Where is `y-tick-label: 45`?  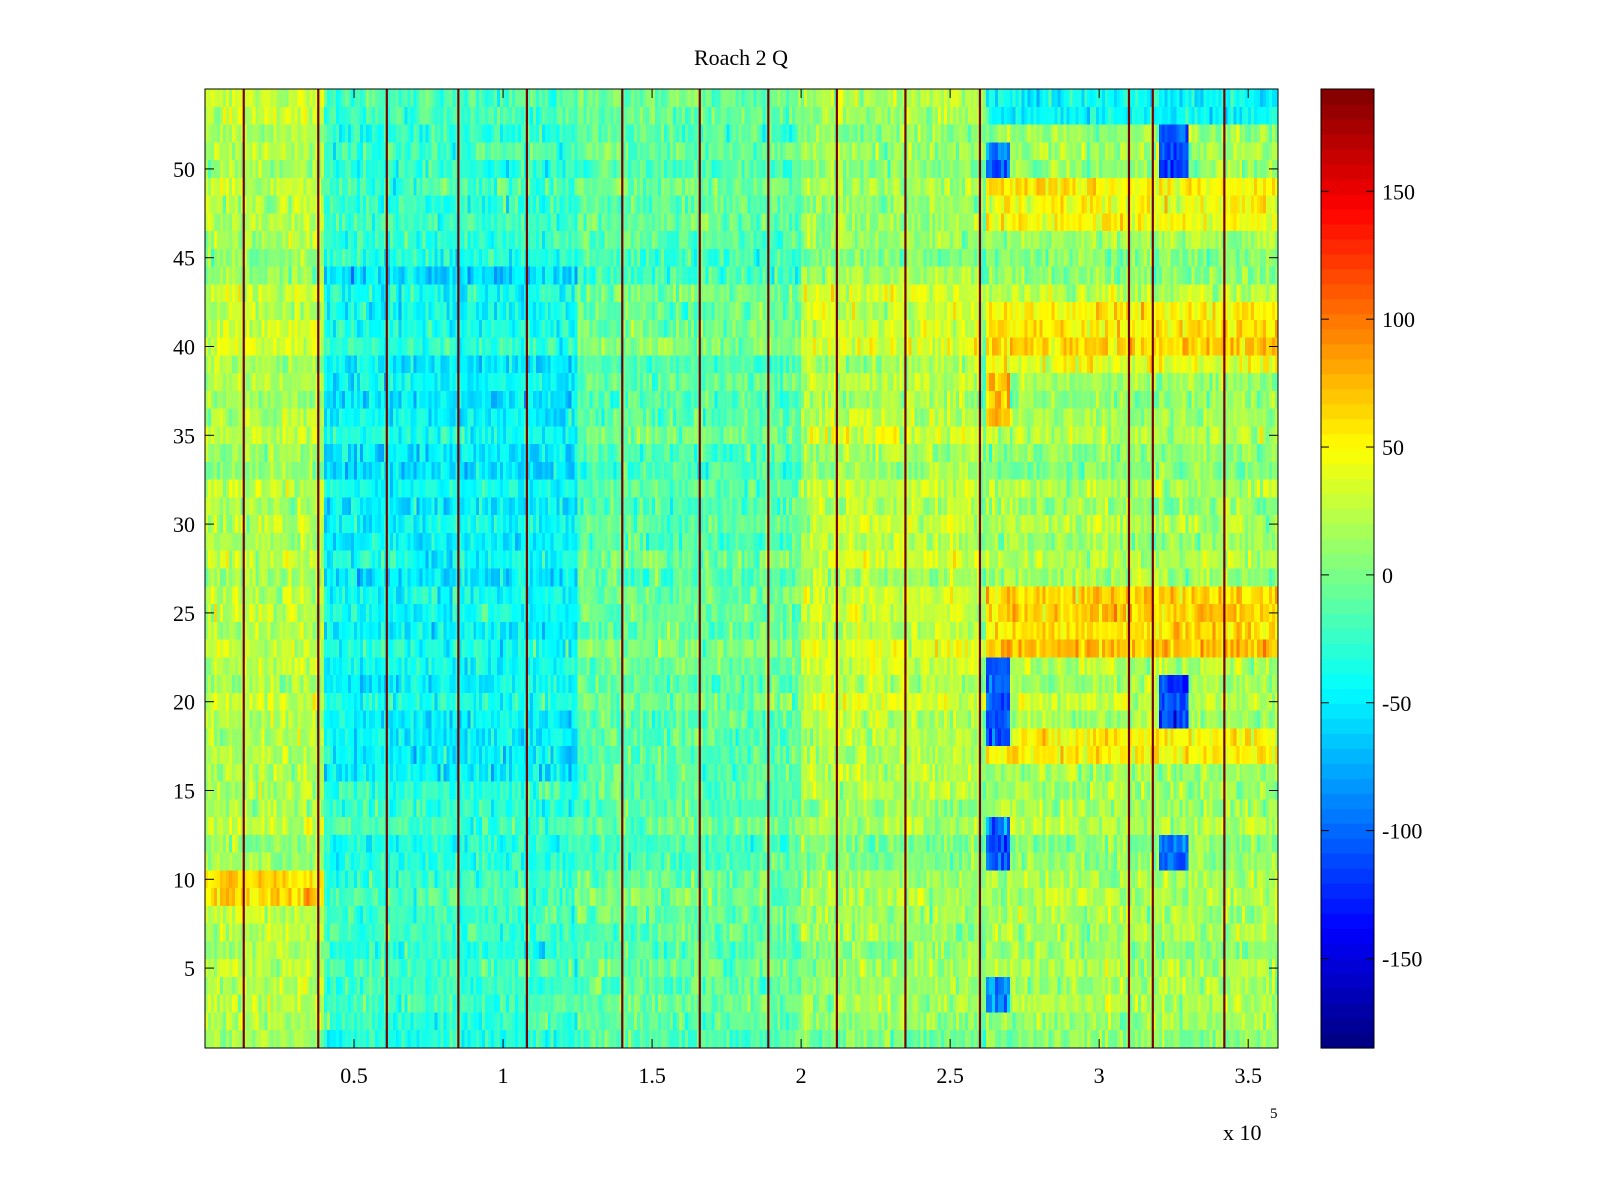
y-tick-label: 45 is located at coordinates (184, 258).